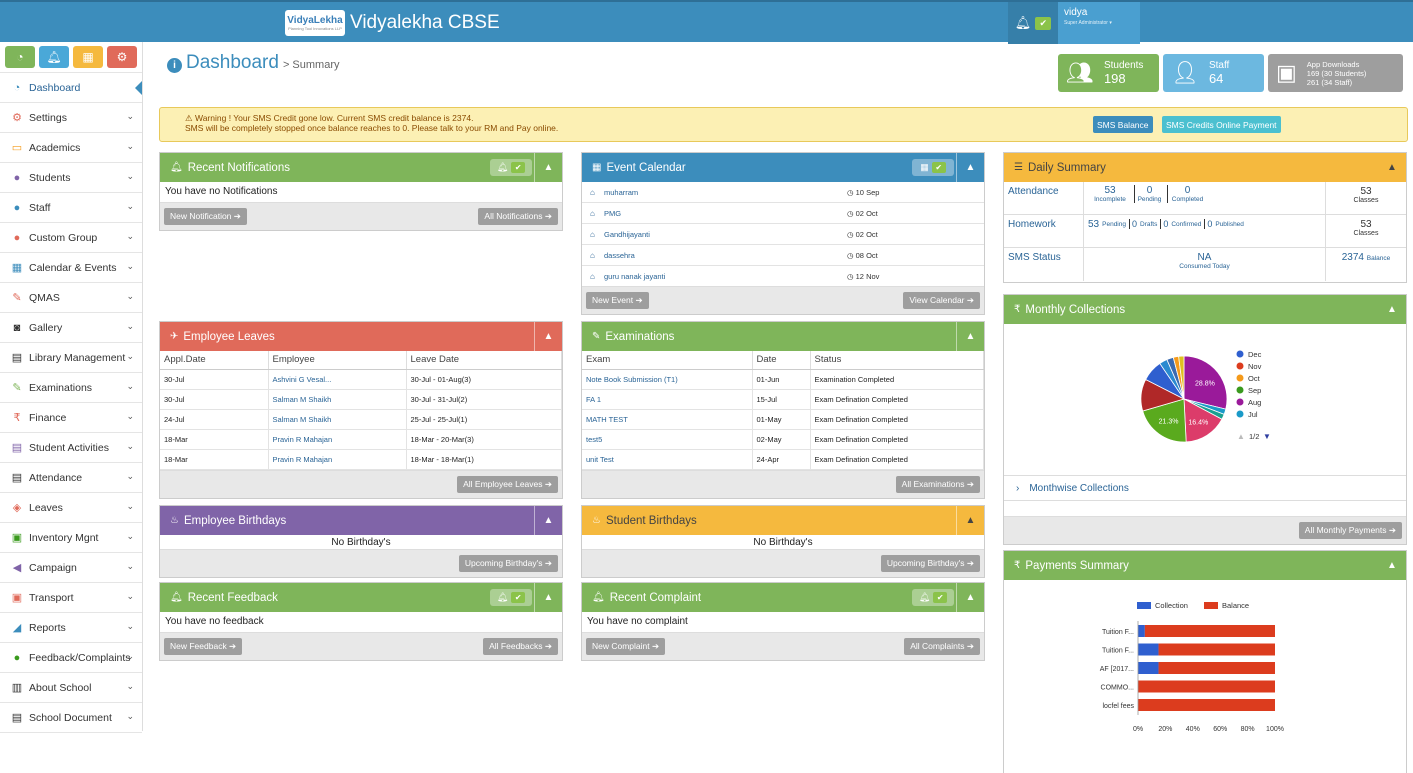 This screenshot has height=773, width=1413. I want to click on event-row: ⌂ PMG ◷ 02 Oct, so click(783, 213).